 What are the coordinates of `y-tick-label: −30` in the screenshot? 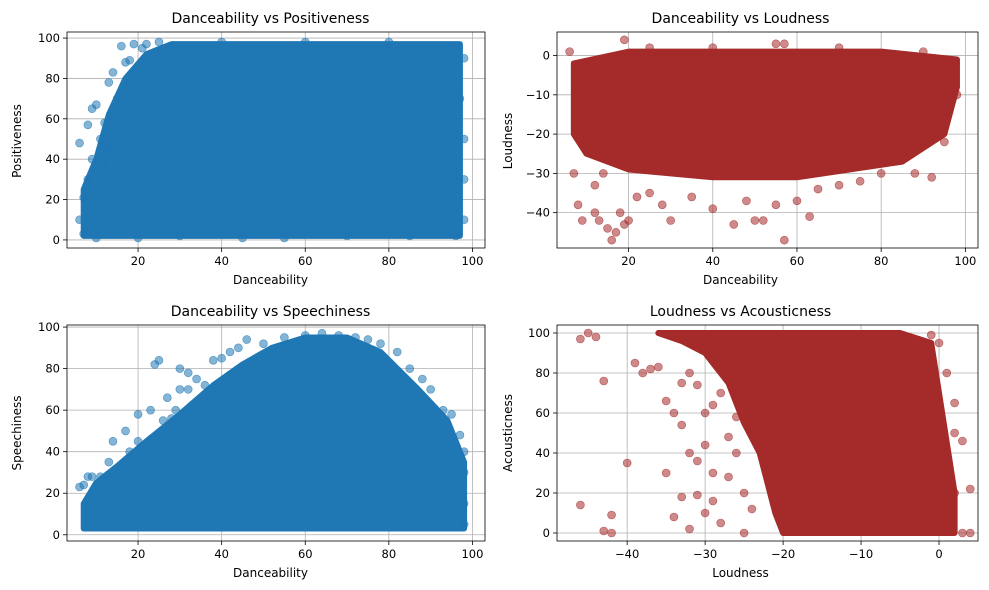 It's located at (538, 173).